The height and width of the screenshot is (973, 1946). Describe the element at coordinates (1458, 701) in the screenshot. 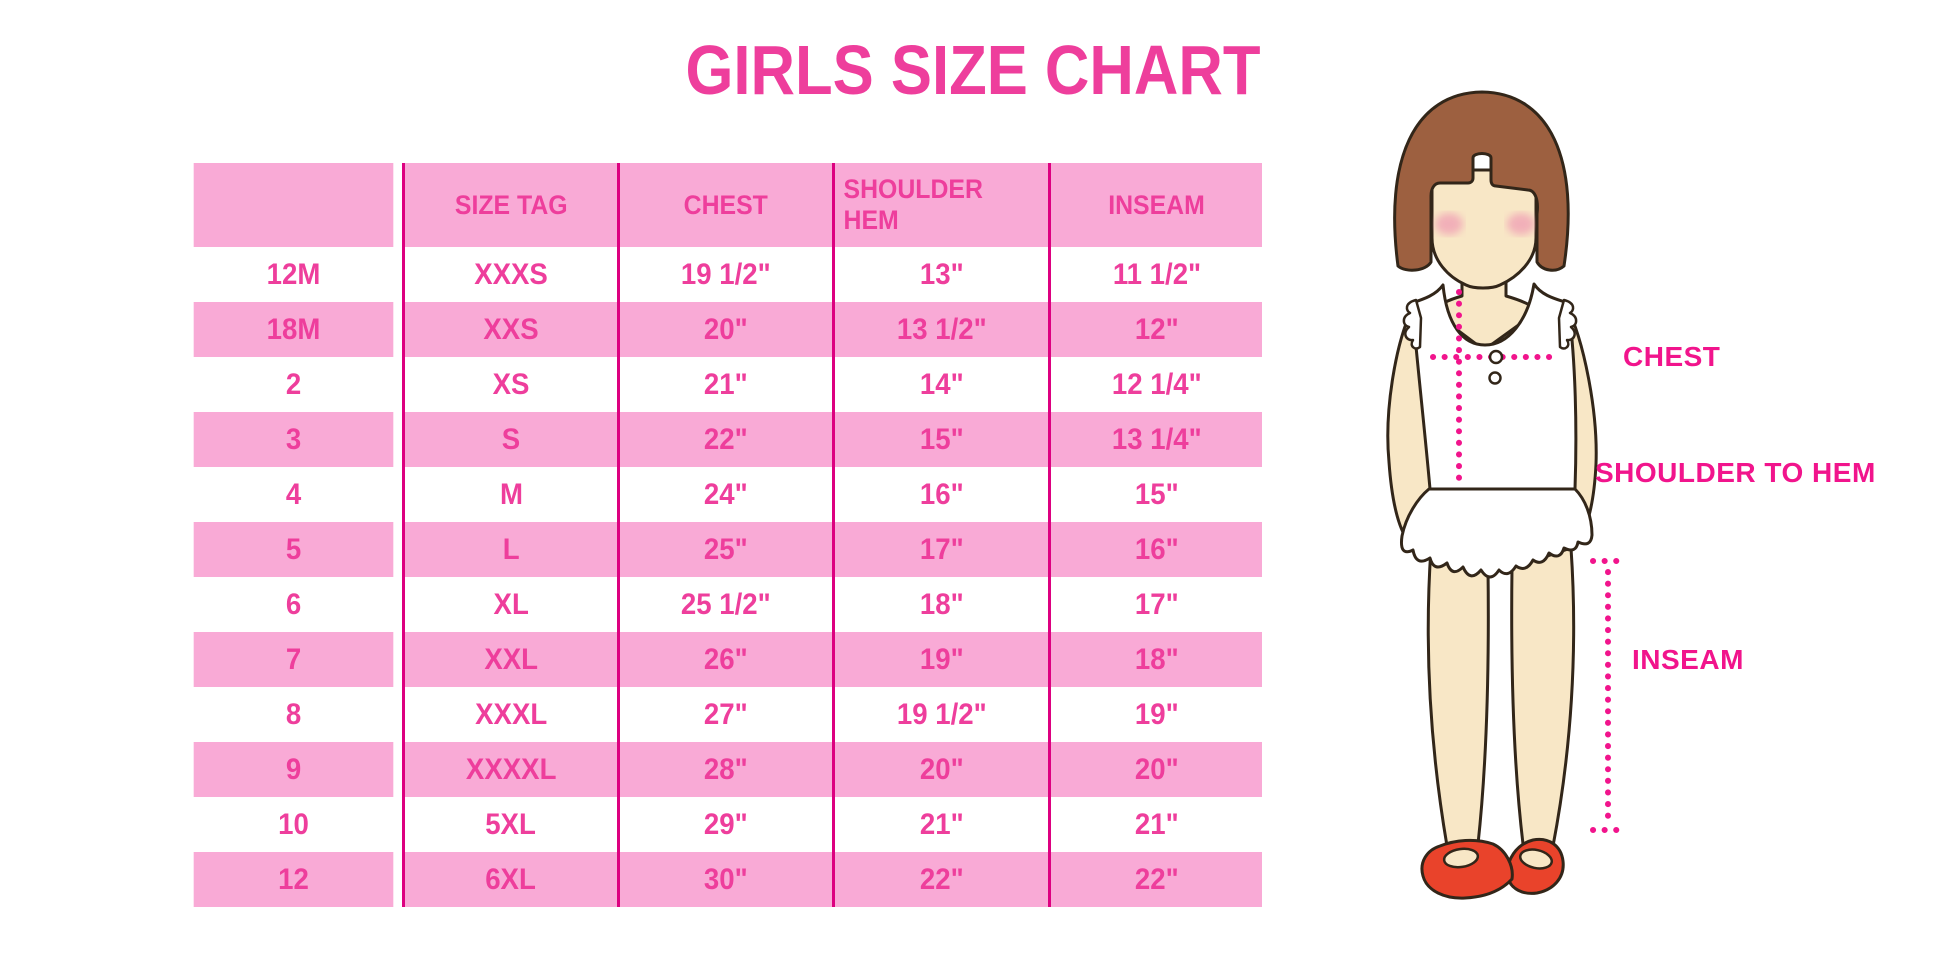

I see `girl-left-leg` at that location.